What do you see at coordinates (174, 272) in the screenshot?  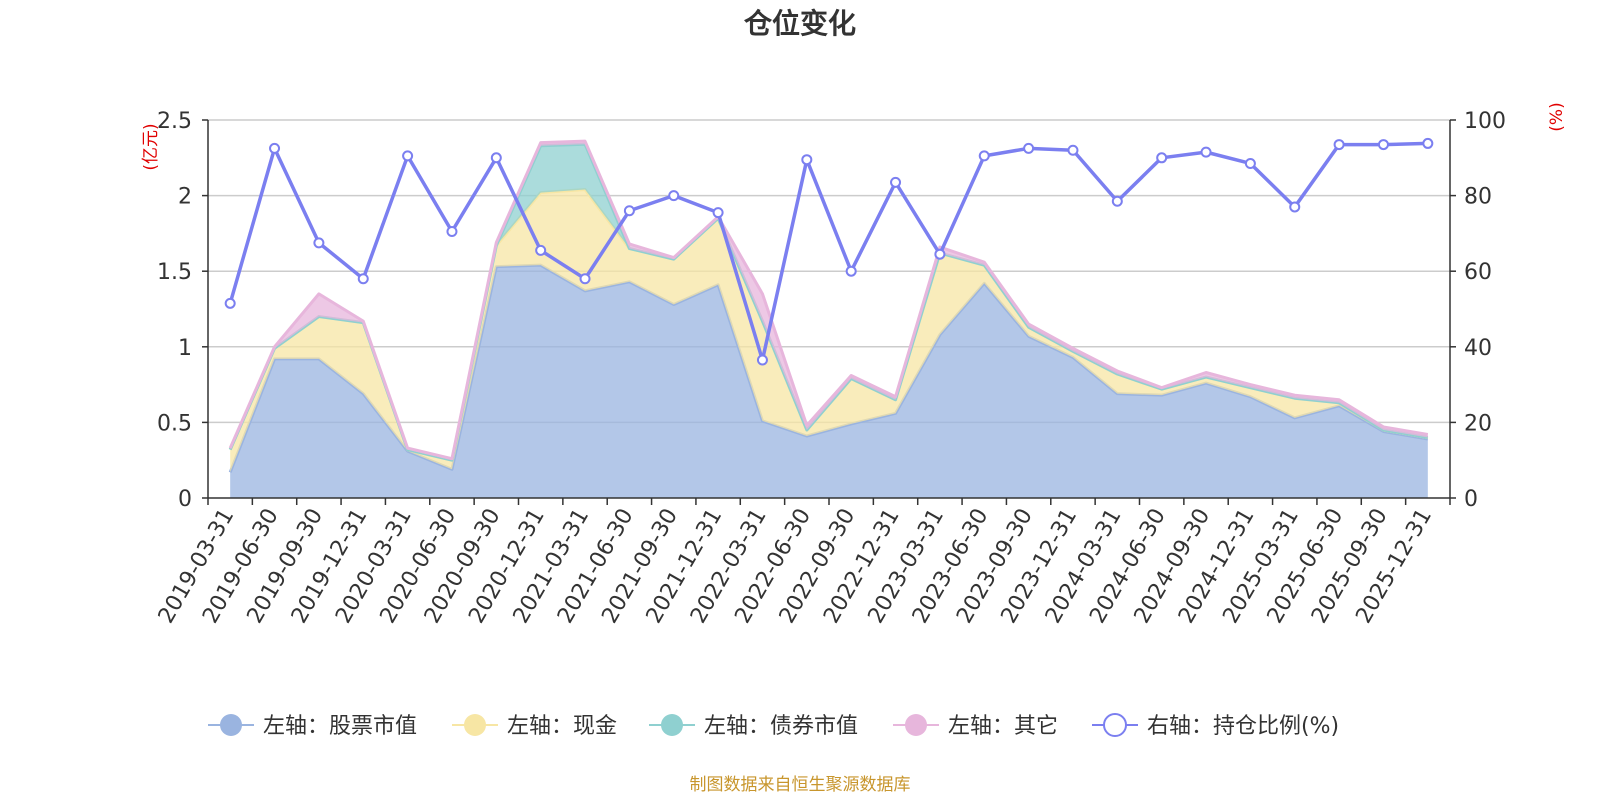 I see `left-axis-tick-label: 1.5` at bounding box center [174, 272].